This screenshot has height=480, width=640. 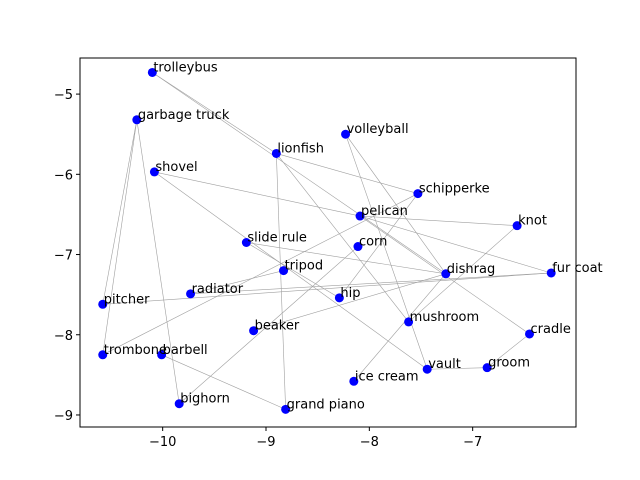 I want to click on y-tick-label: −9, so click(x=63, y=416).